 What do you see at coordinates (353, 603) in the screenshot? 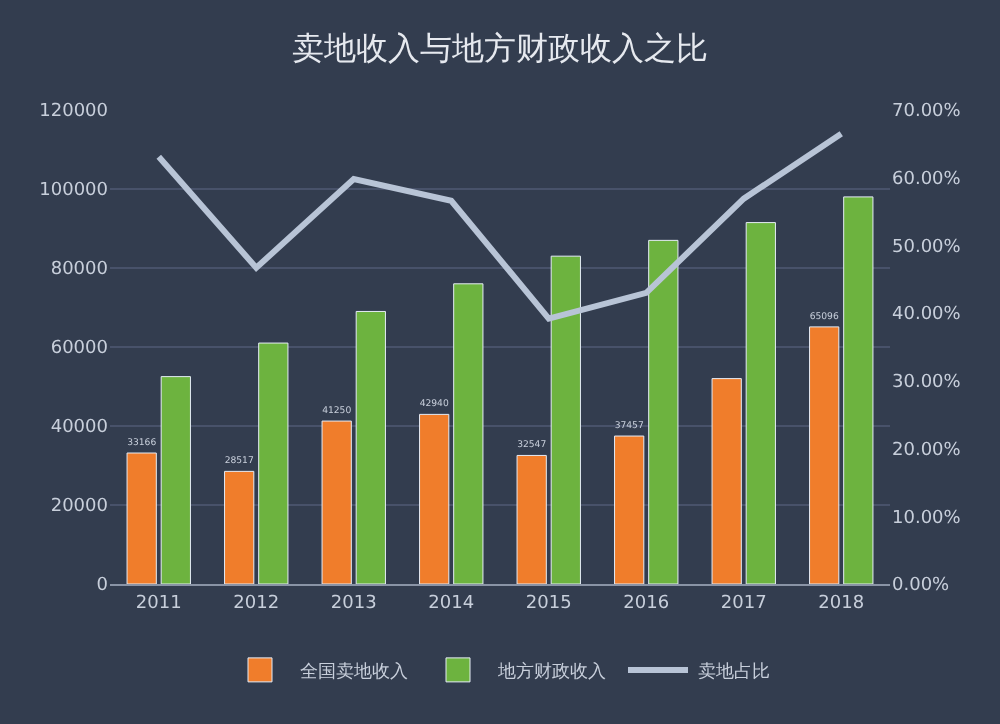
I see `x-tick-label: 2013` at bounding box center [353, 603].